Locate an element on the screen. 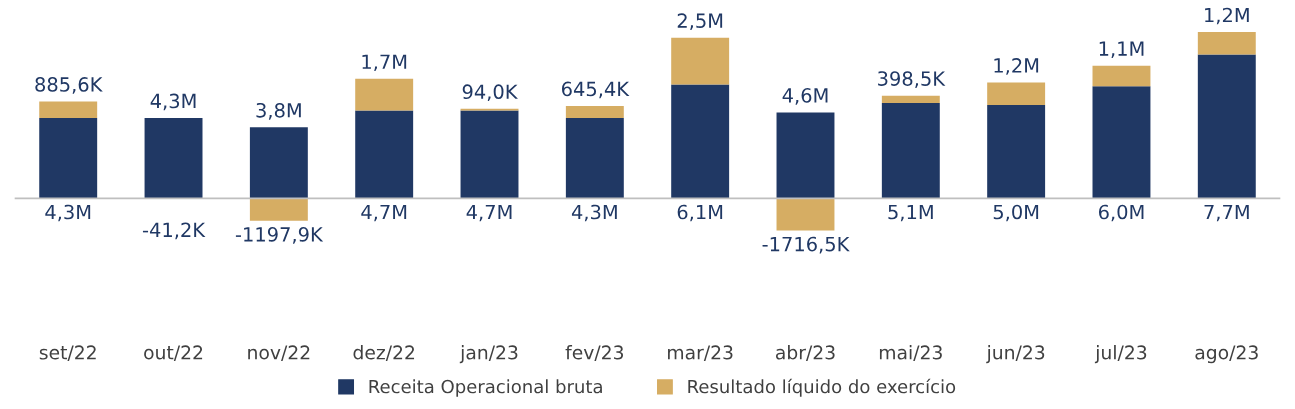 The height and width of the screenshot is (409, 1295). x-tick-label: fev/23 is located at coordinates (594, 353).